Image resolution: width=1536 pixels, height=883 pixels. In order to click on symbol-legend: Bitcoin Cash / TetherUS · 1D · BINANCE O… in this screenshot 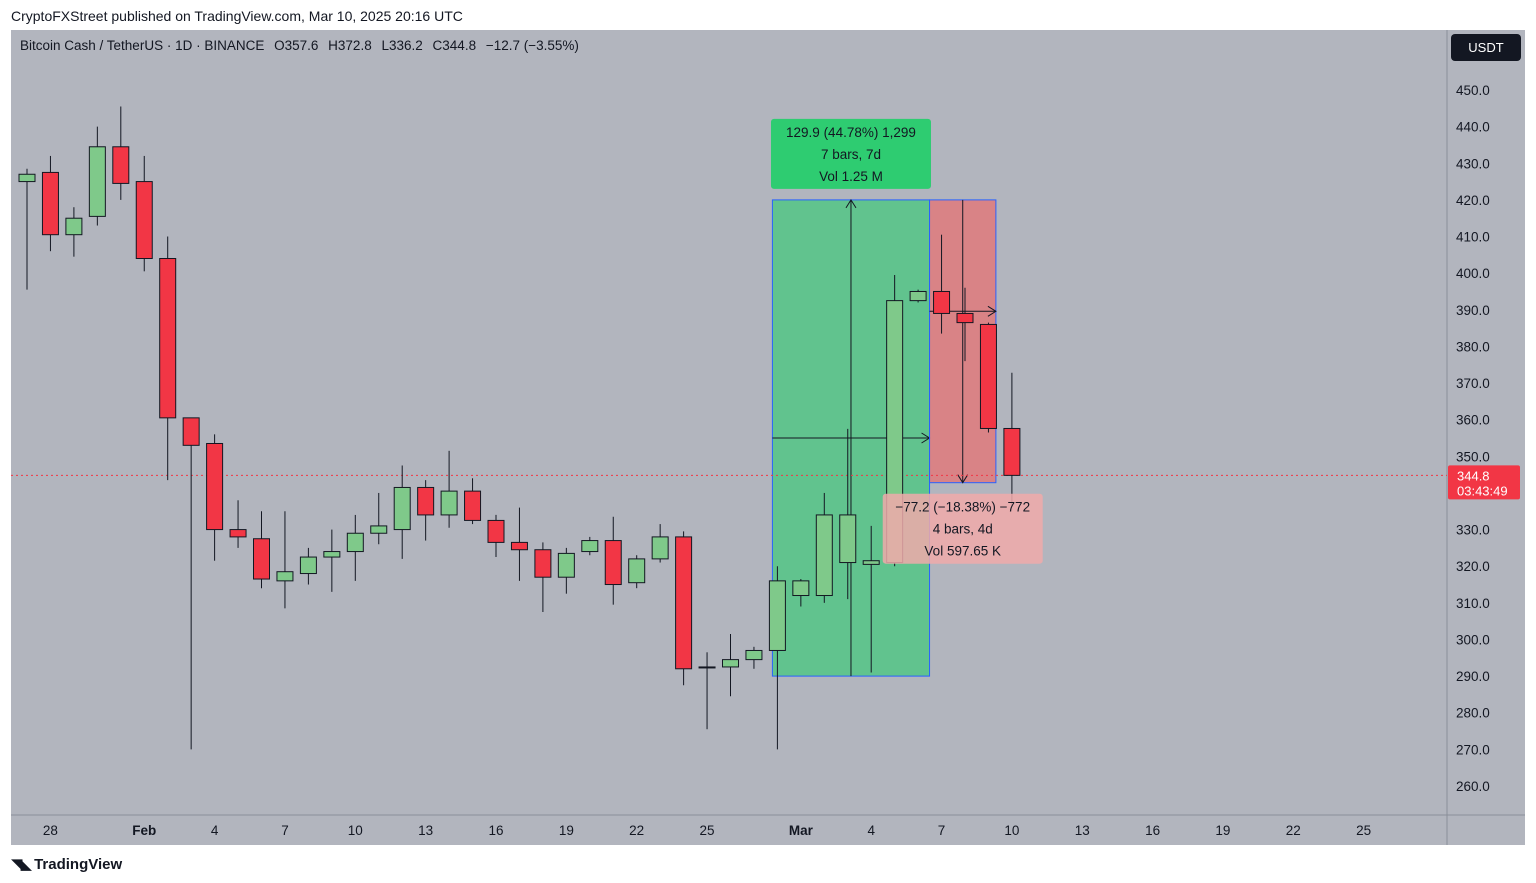, I will do `click(302, 45)`.